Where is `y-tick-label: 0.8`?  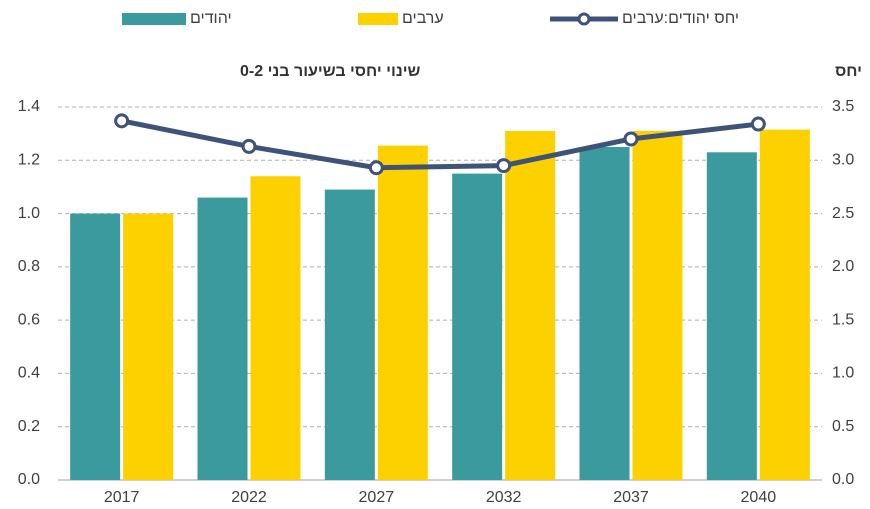 y-tick-label: 0.8 is located at coordinates (29, 266).